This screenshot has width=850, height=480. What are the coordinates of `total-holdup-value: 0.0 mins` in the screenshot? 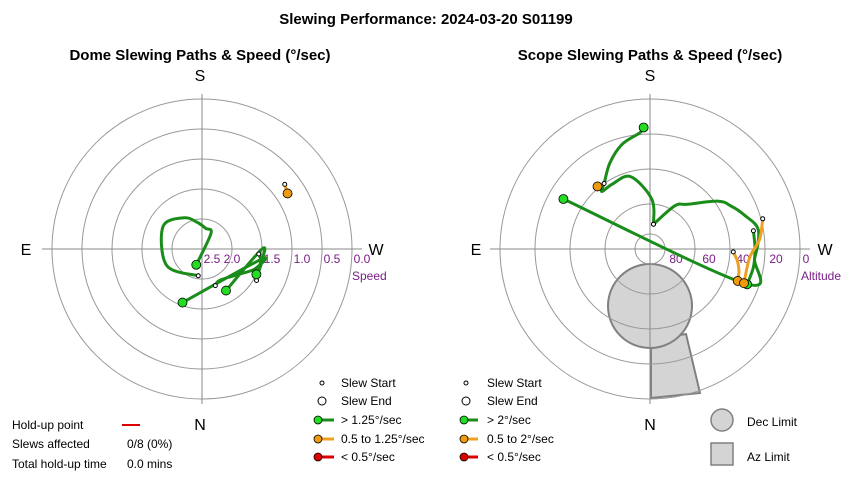 It's located at (149, 464).